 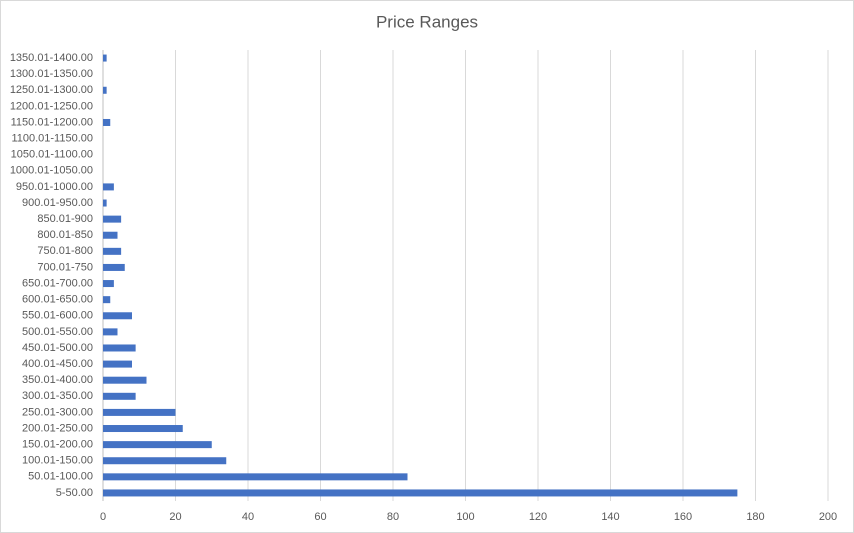 I want to click on x-tick-label: 60, so click(x=320, y=517).